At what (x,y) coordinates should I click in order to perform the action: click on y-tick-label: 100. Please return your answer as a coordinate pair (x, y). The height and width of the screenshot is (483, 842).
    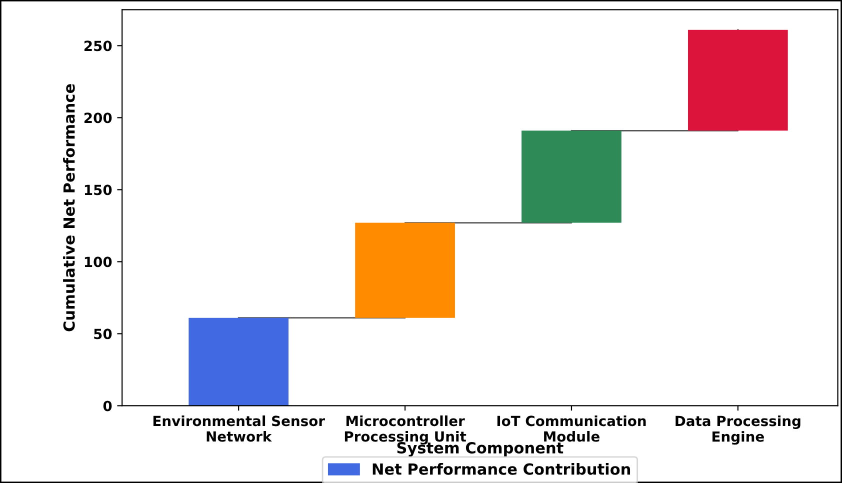
    Looking at the image, I should click on (98, 262).